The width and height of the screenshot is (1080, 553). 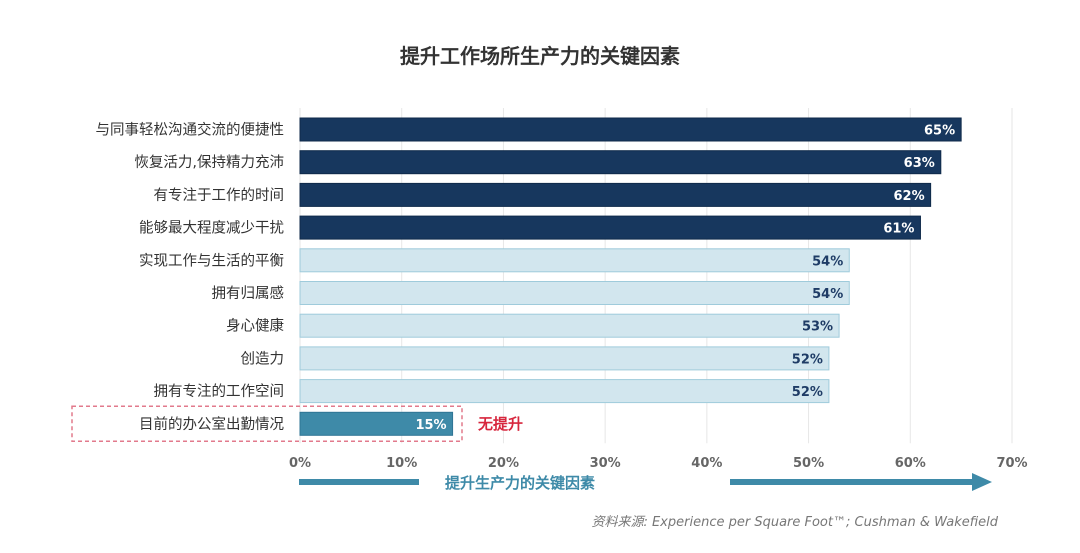 I want to click on x-tick-label: 70%, so click(x=1011, y=463).